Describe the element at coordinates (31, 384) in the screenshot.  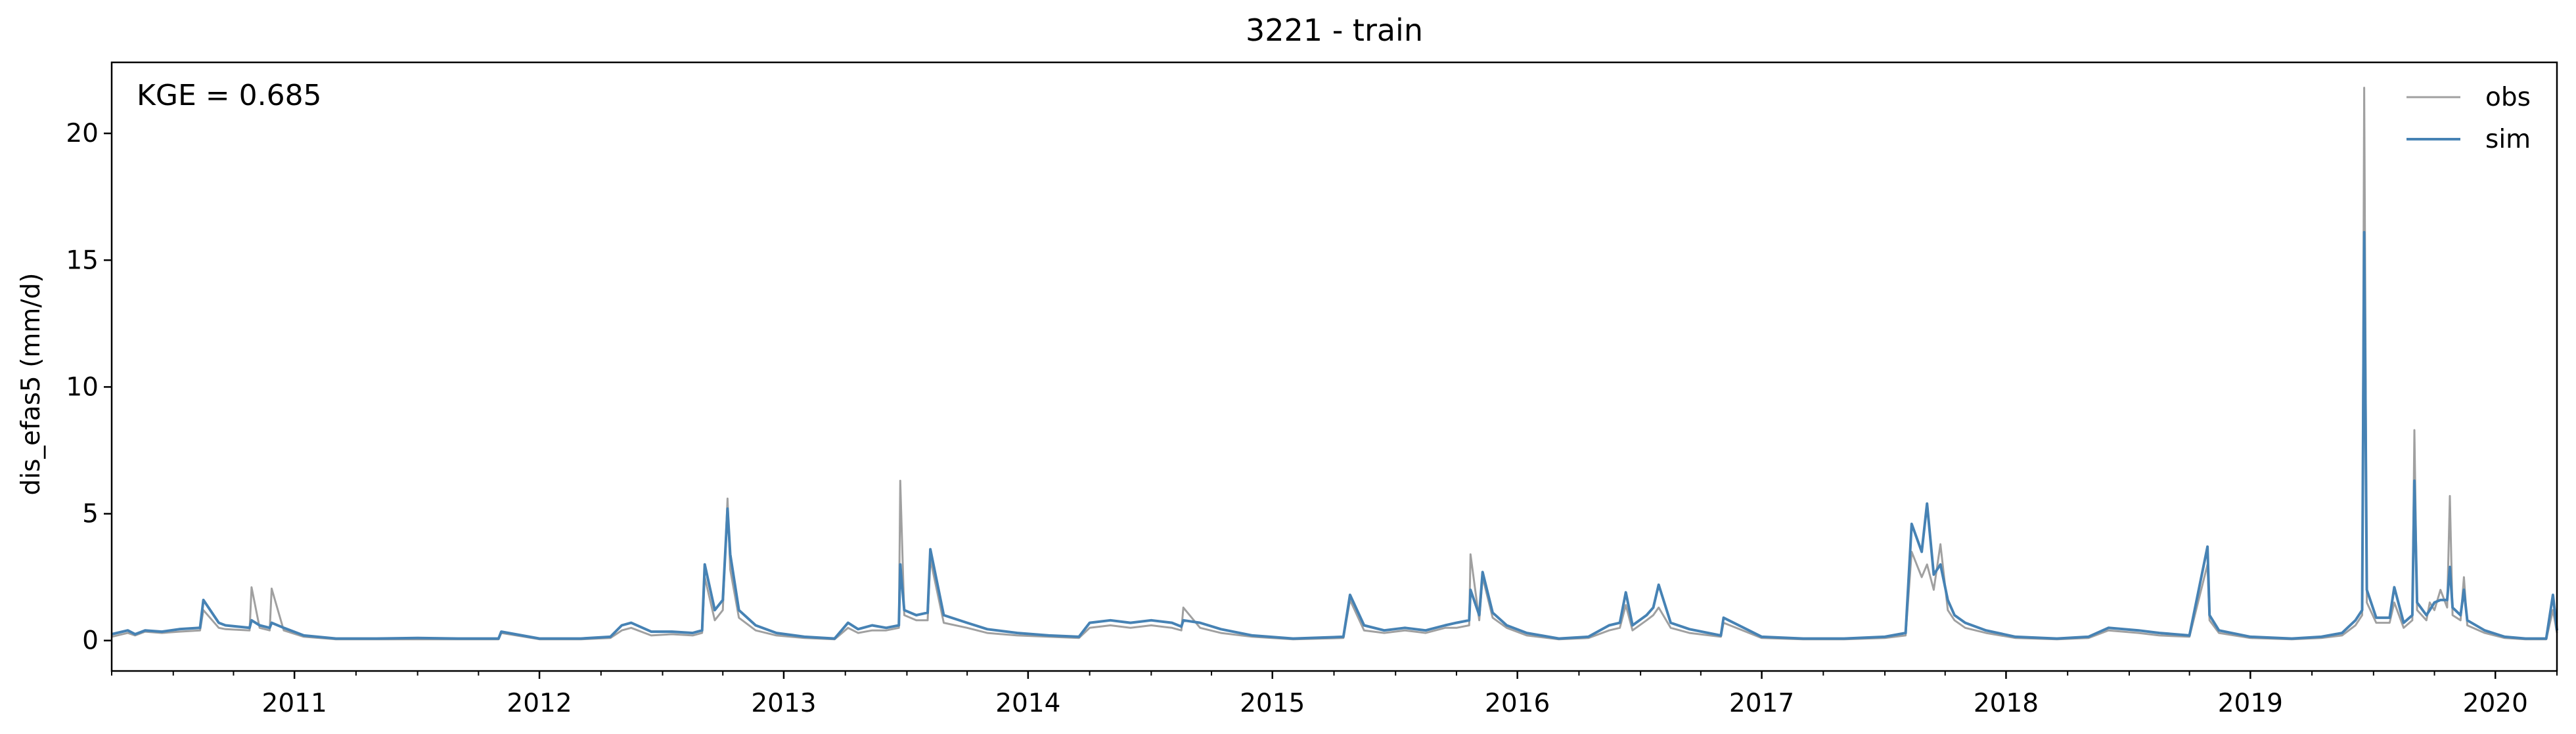
I see `y-axis-label: dis_efas5 (mm/d)` at that location.